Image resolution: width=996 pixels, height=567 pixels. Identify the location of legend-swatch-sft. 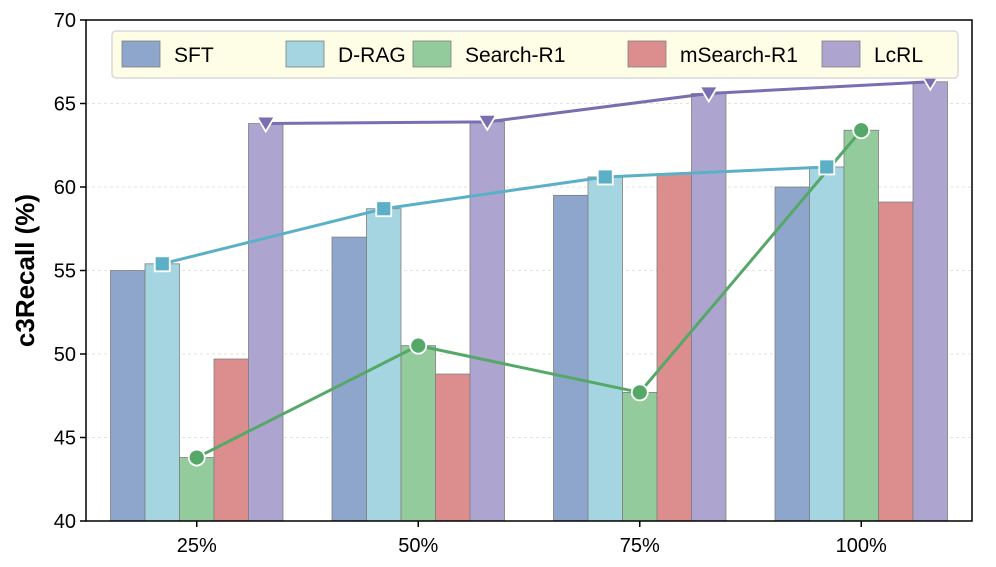
(141, 54).